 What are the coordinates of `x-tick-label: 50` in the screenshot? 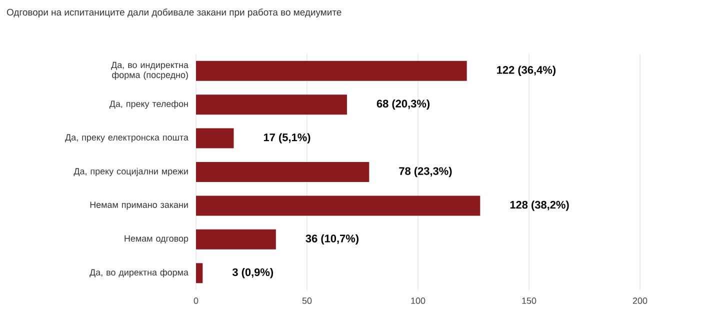 It's located at (307, 301).